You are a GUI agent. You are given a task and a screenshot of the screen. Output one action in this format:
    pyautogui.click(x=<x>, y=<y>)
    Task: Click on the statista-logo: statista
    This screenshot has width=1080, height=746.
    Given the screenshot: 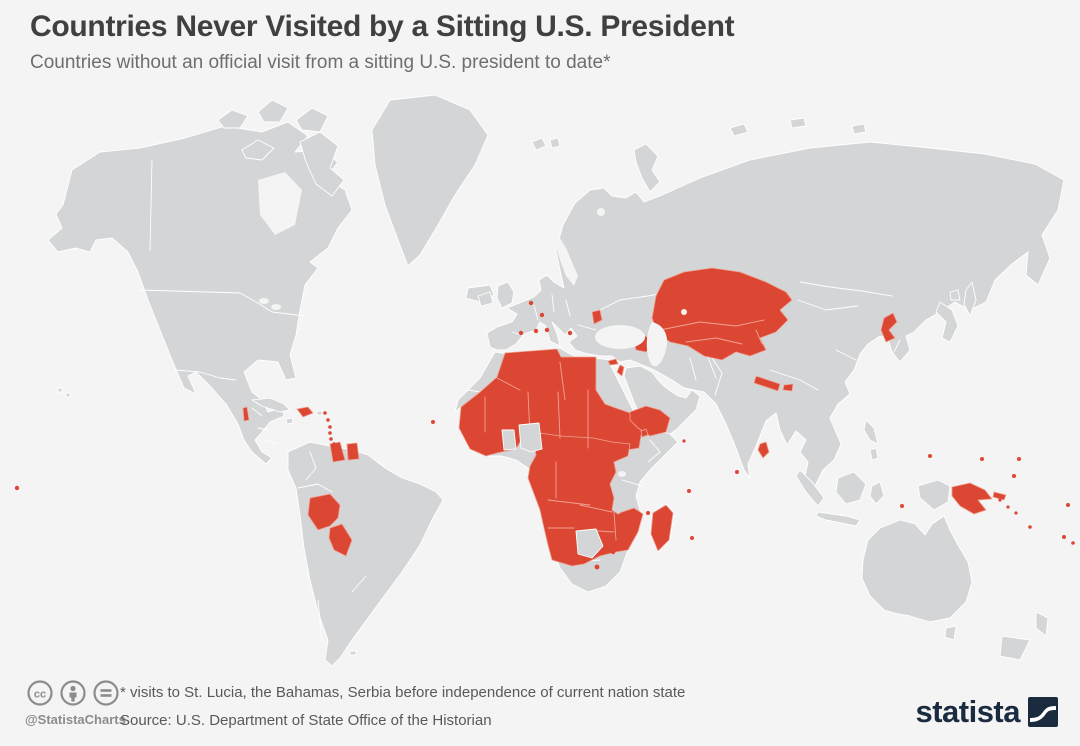 What is the action you would take?
    pyautogui.click(x=986, y=712)
    